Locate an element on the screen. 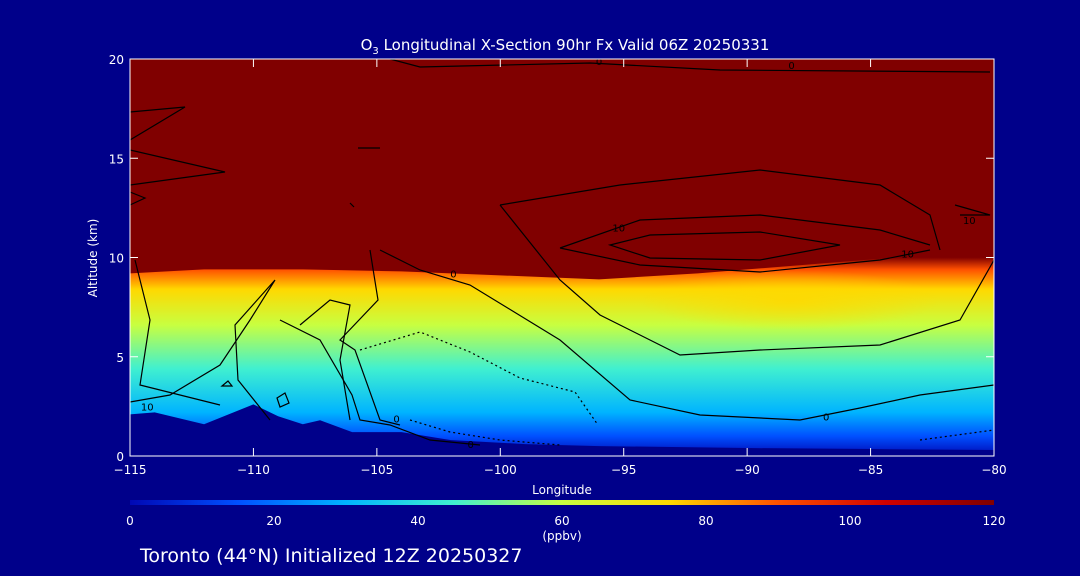  colorbar-tick-label: 120 is located at coordinates (994, 521).